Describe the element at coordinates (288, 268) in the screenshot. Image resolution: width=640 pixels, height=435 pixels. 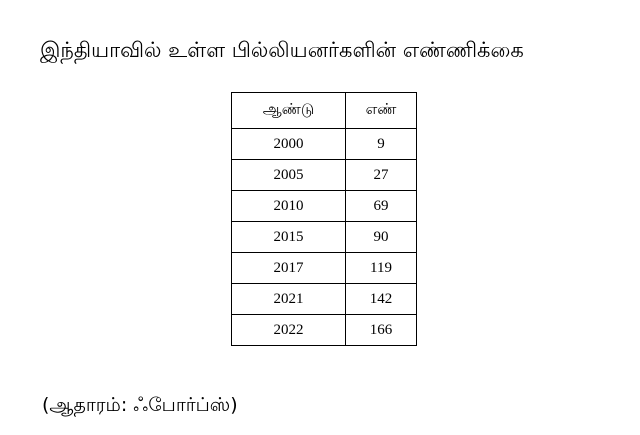
I see `cell-year: 2017` at that location.